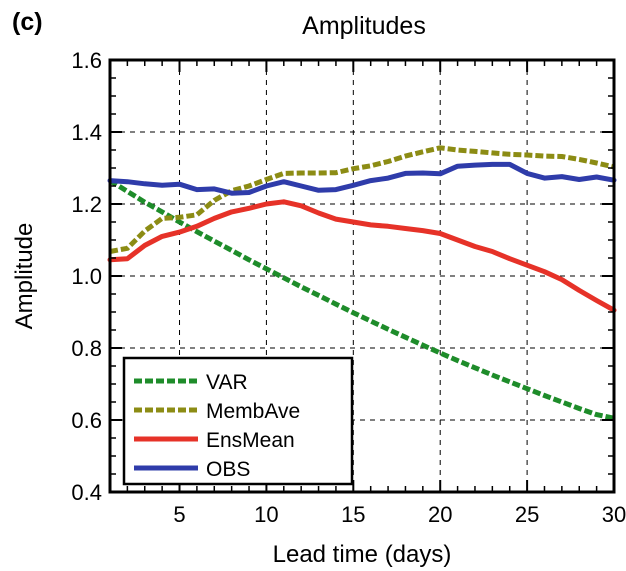 The height and width of the screenshot is (571, 626). Describe the element at coordinates (86, 60) in the screenshot. I see `y-tick-label: 1.6` at that location.